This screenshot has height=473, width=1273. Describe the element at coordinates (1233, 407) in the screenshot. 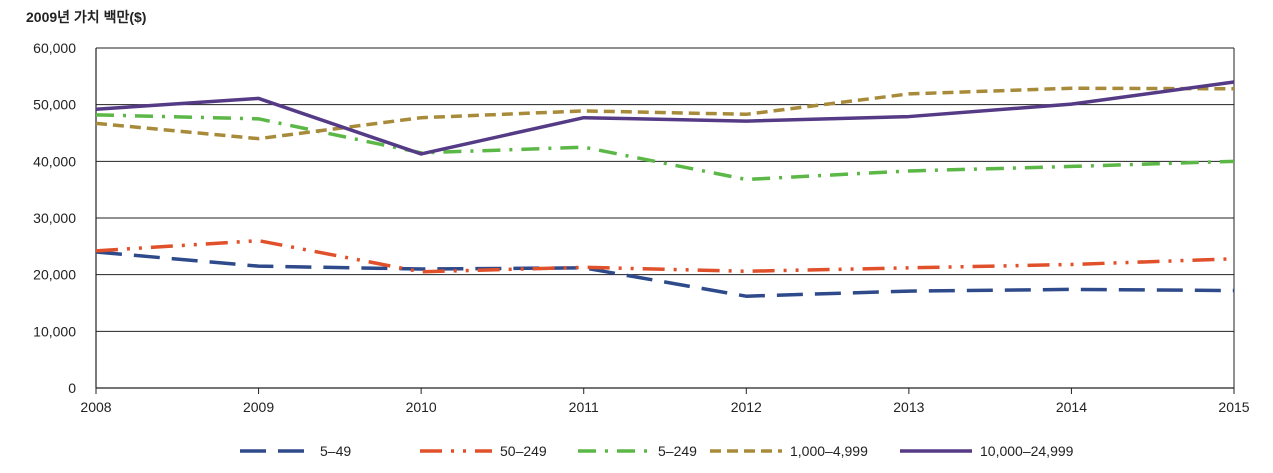

I see `x-tick-label: 2015` at that location.